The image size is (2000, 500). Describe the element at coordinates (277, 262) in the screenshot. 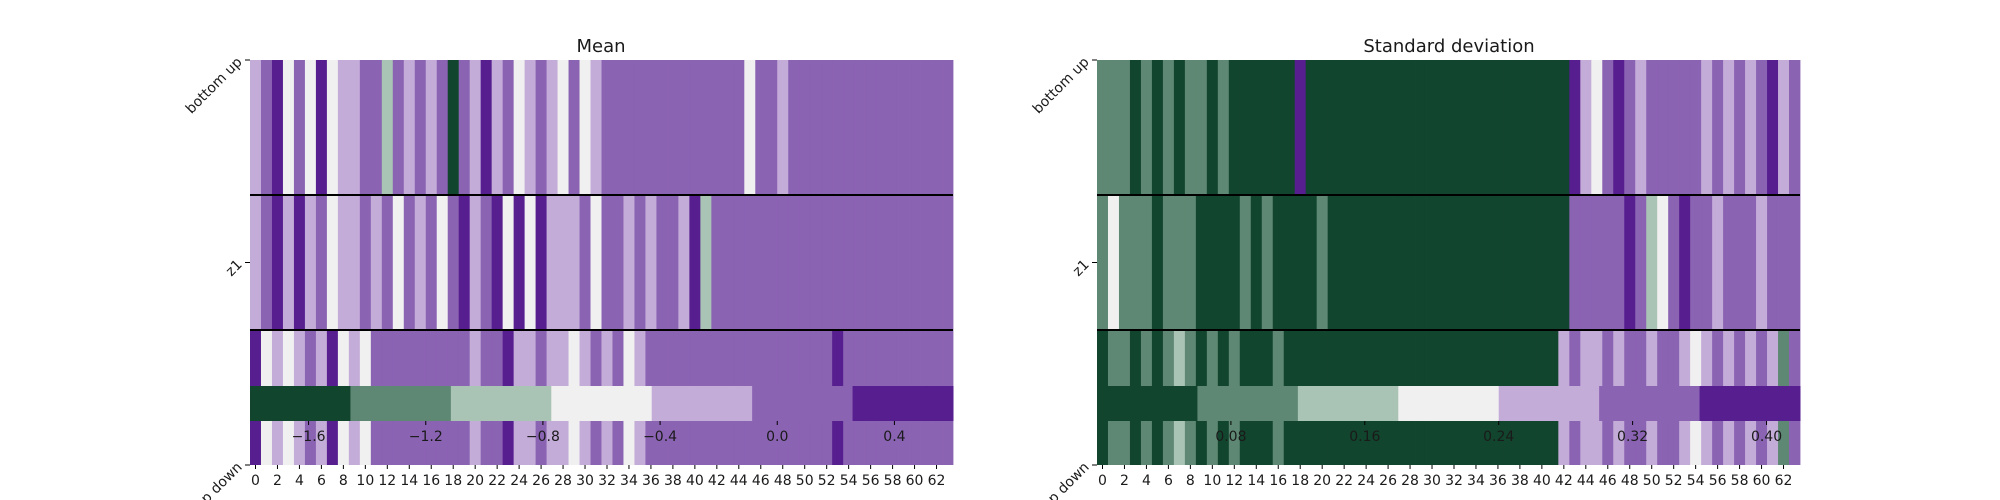

I see `mean-cell-r1-c2` at that location.